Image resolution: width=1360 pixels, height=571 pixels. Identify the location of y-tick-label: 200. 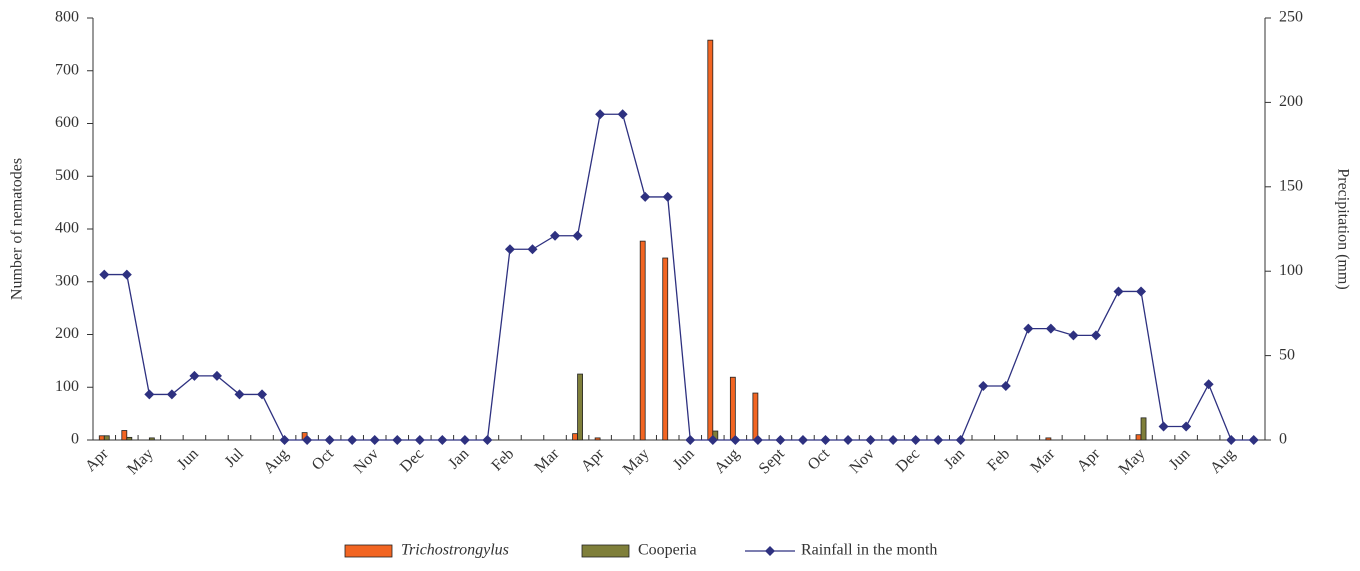
(67, 333).